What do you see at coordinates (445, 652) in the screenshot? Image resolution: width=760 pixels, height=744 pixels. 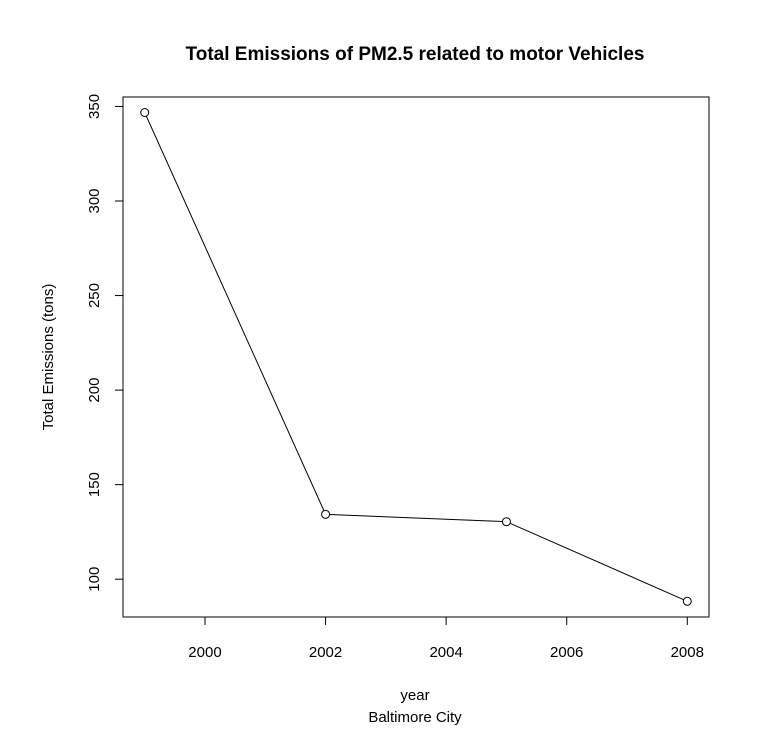 I see `x-tick-label: 2004` at bounding box center [445, 652].